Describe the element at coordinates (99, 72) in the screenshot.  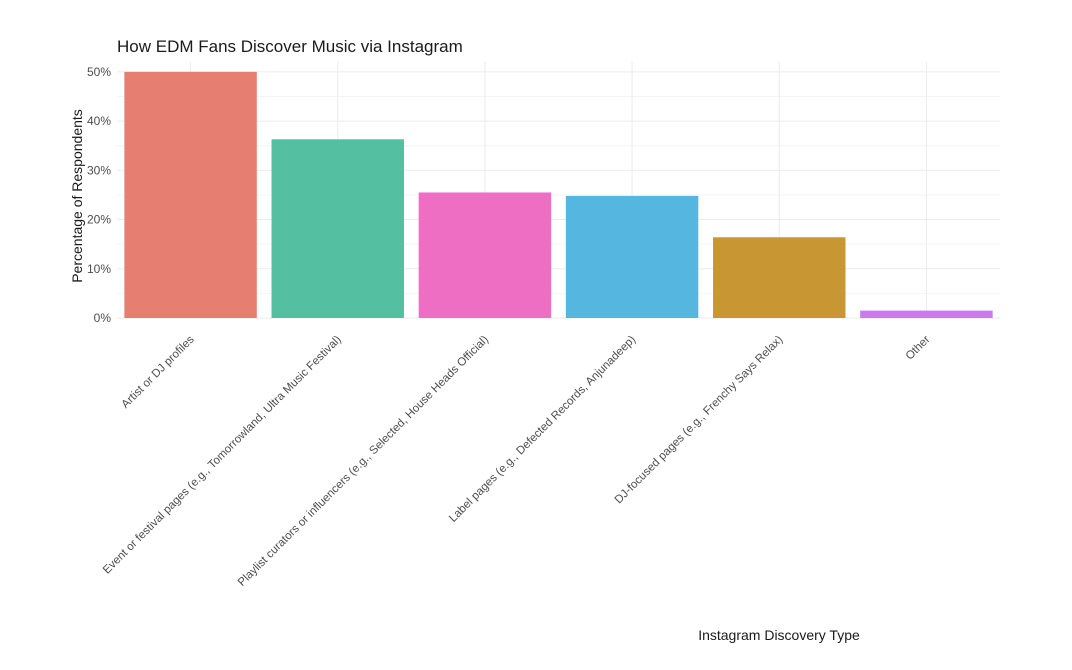
I see `y-tick-label: 50%` at that location.